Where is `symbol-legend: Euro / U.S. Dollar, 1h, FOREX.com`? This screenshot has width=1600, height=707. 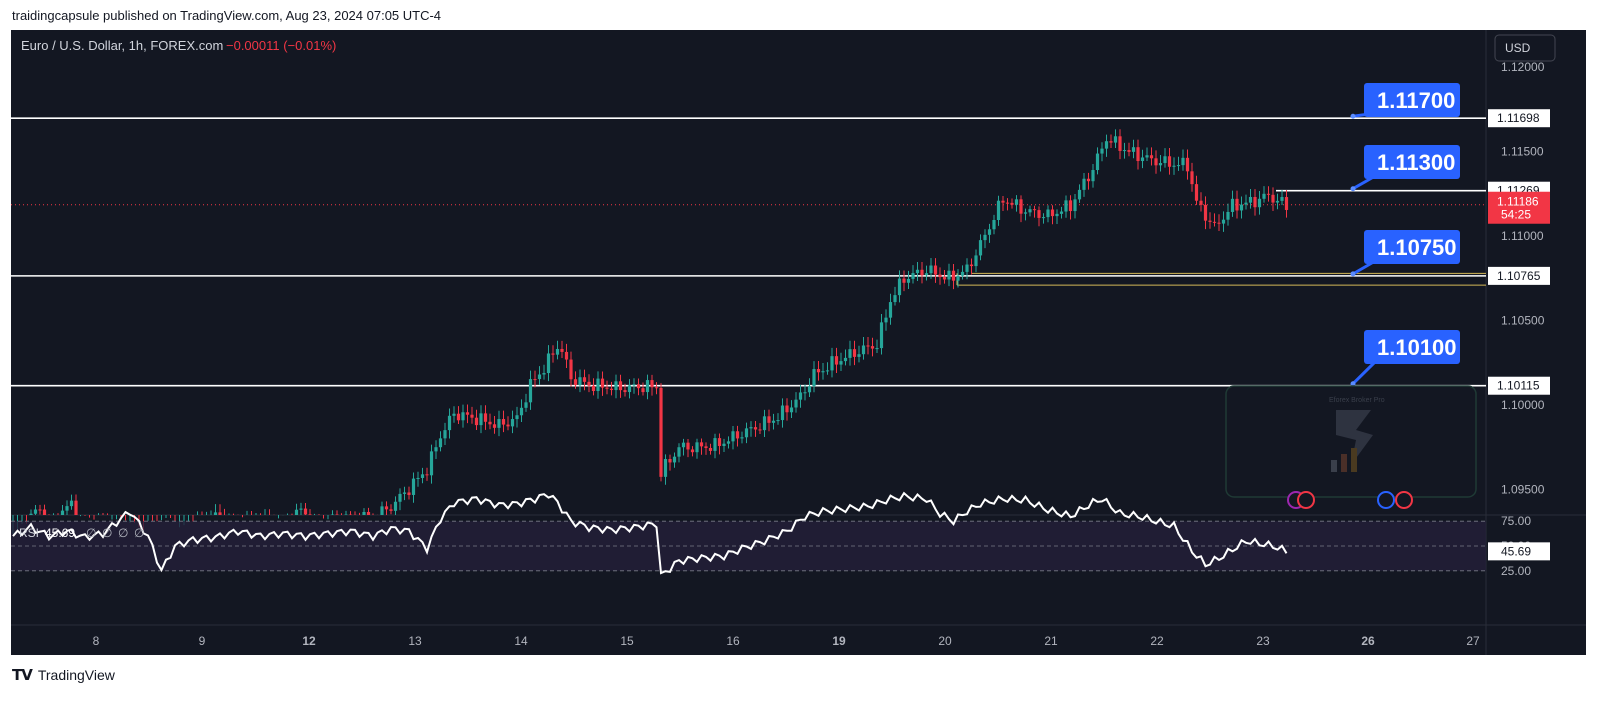
symbol-legend: Euro / U.S. Dollar, 1h, FOREX.com is located at coordinates (122, 45).